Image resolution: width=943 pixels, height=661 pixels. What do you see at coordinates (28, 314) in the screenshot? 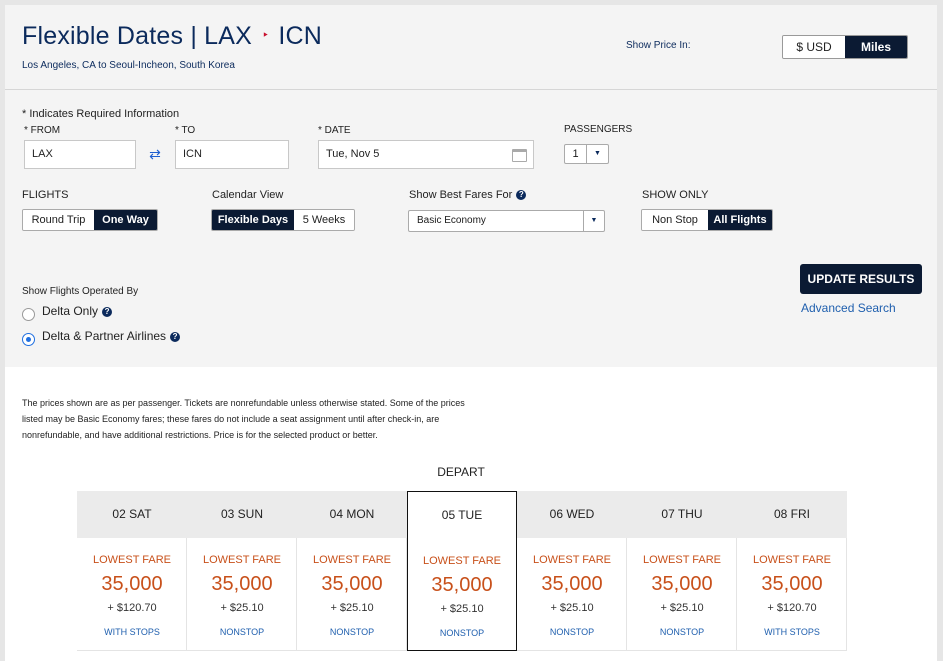
I see `delta-only-radio` at bounding box center [28, 314].